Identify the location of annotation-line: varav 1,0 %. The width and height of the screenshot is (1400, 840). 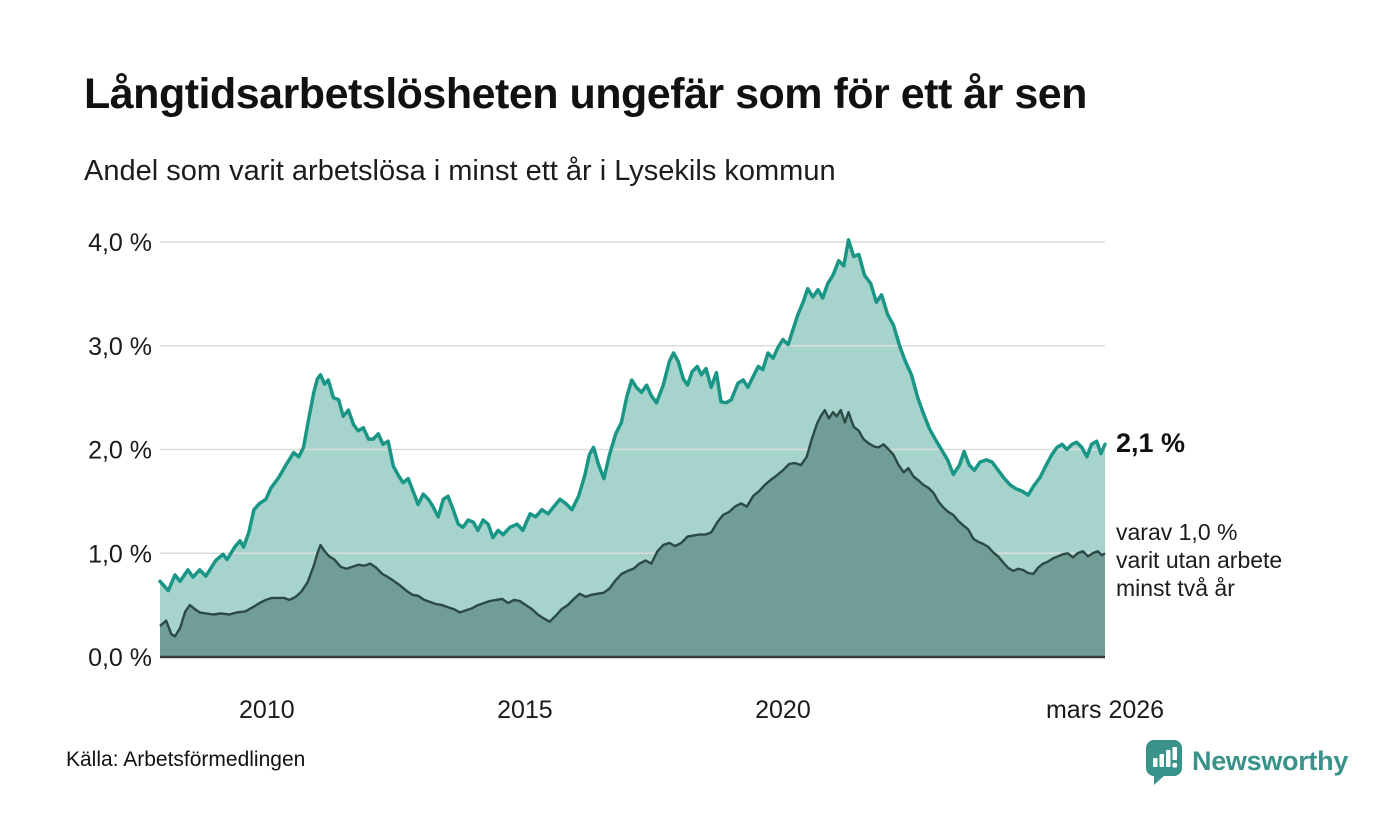
(1177, 532).